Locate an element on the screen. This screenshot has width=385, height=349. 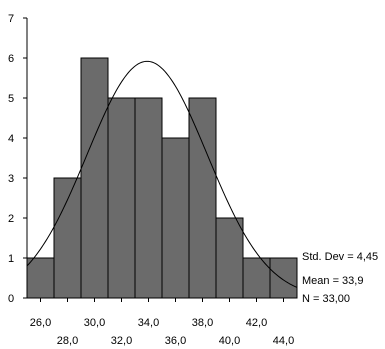
x-tick-label: 26,0 is located at coordinates (40, 323).